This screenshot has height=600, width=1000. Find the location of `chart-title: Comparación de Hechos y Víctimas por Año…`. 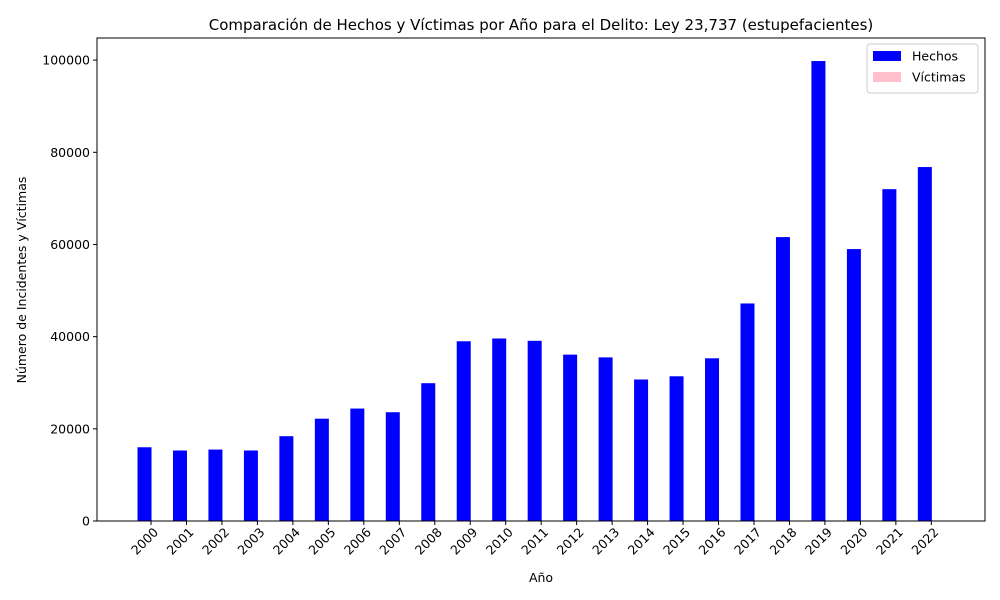

chart-title: Comparación de Hechos y Víctimas por Año… is located at coordinates (541, 25).